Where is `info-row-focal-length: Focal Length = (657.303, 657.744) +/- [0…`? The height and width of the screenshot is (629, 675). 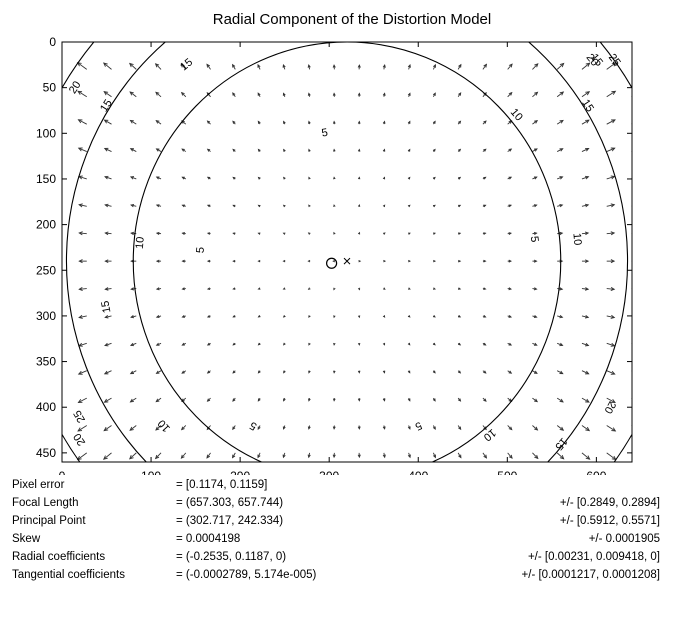 info-row-focal-length: Focal Length = (657.303, 657.744) +/- [0… is located at coordinates (337, 503).